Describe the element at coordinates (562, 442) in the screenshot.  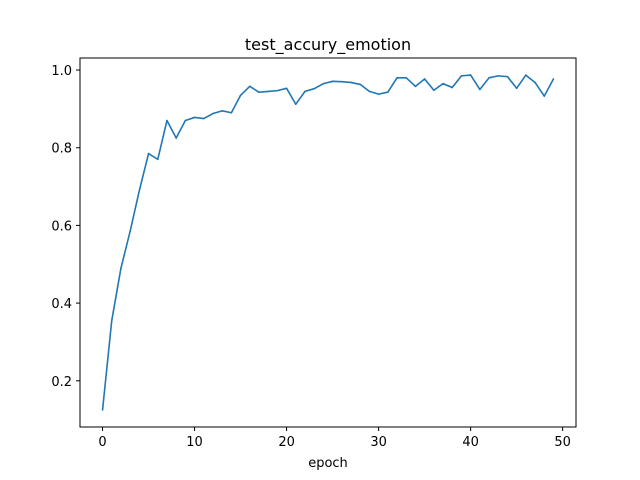
I see `x-tick-label: 50` at that location.